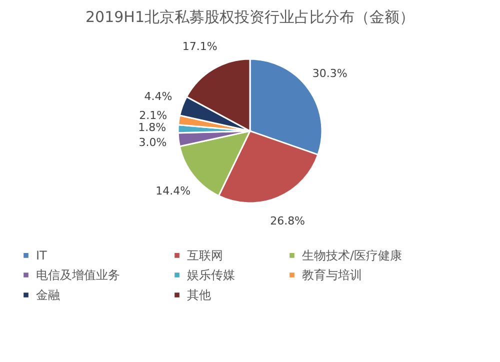 The image size is (500, 362). I want to click on data-label: 3.0%, so click(152, 142).